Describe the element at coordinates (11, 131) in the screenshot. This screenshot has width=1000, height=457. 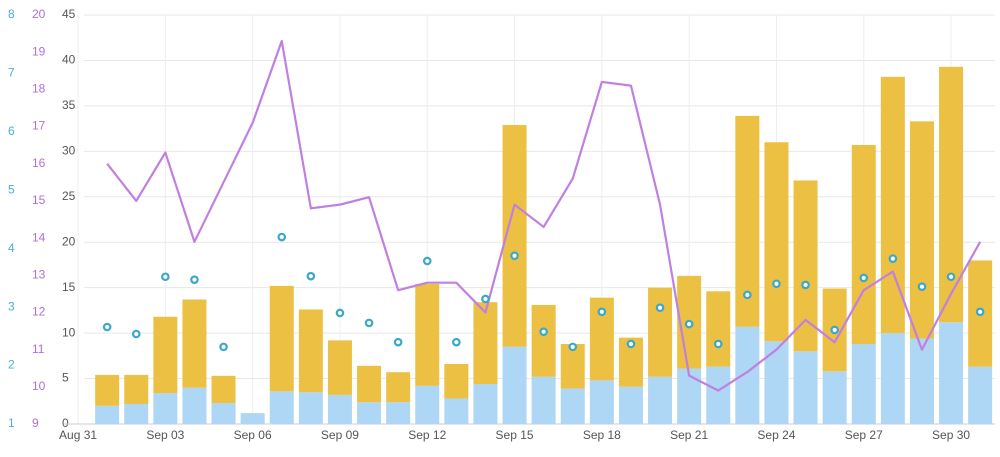
I see `y3-tick-label: 6` at that location.